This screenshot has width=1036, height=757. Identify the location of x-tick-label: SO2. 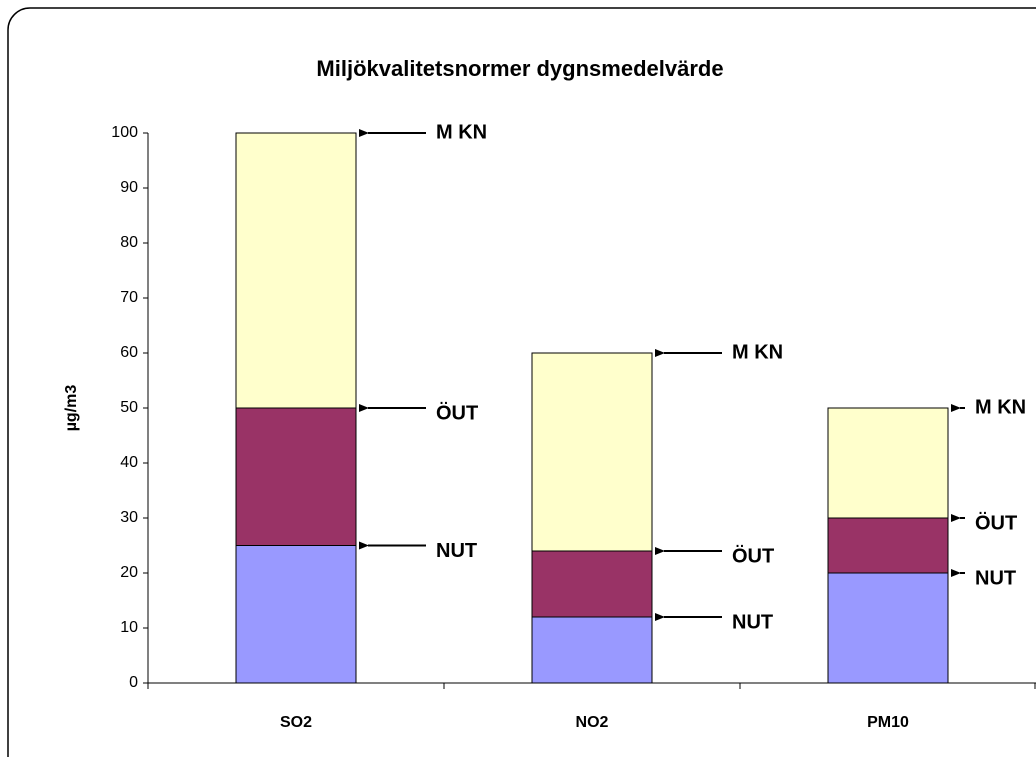
(296, 722).